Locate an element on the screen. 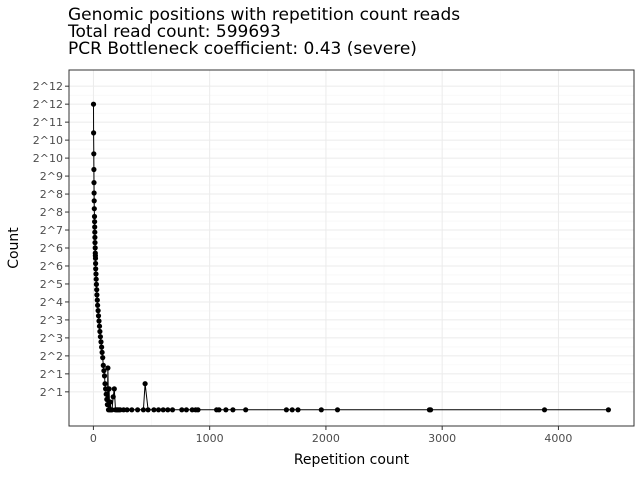  y-tick-label: 2^5 is located at coordinates (51, 284).